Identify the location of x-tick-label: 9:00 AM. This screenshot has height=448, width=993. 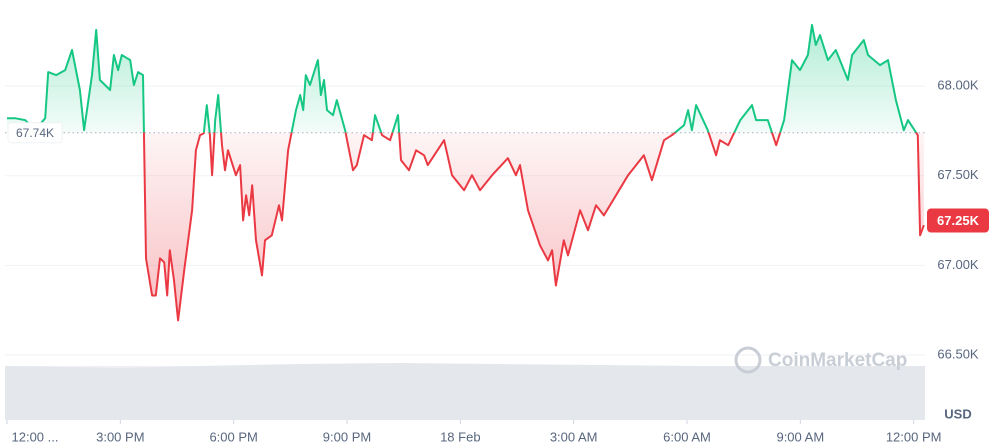
(800, 436).